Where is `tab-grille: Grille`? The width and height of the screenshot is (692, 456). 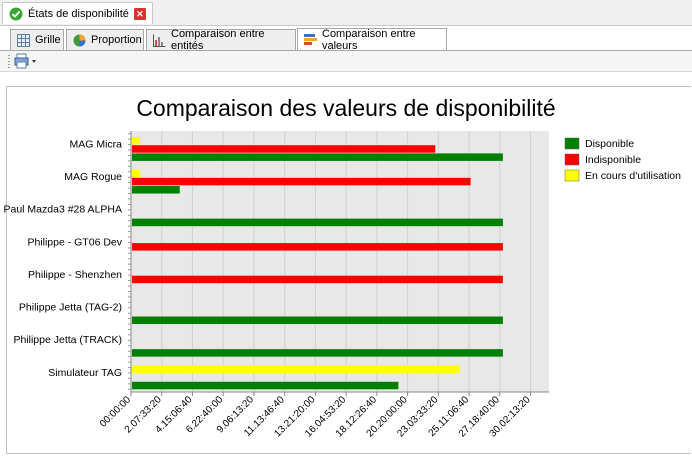
tab-grille: Grille is located at coordinates (37, 39).